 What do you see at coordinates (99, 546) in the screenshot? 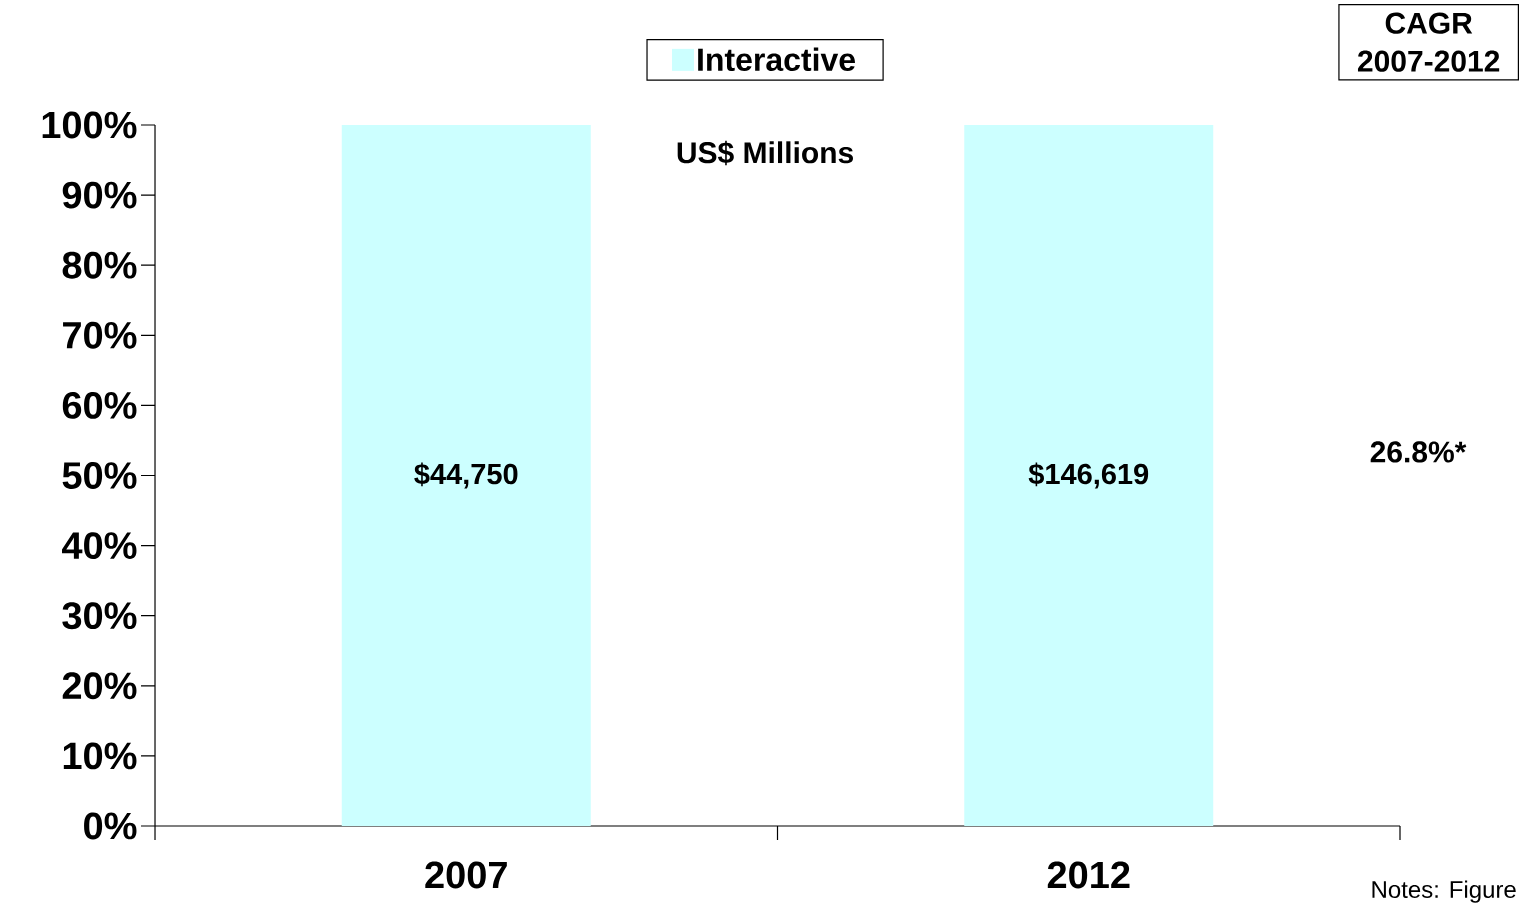
I see `y-tick-label: 40%` at bounding box center [99, 546].